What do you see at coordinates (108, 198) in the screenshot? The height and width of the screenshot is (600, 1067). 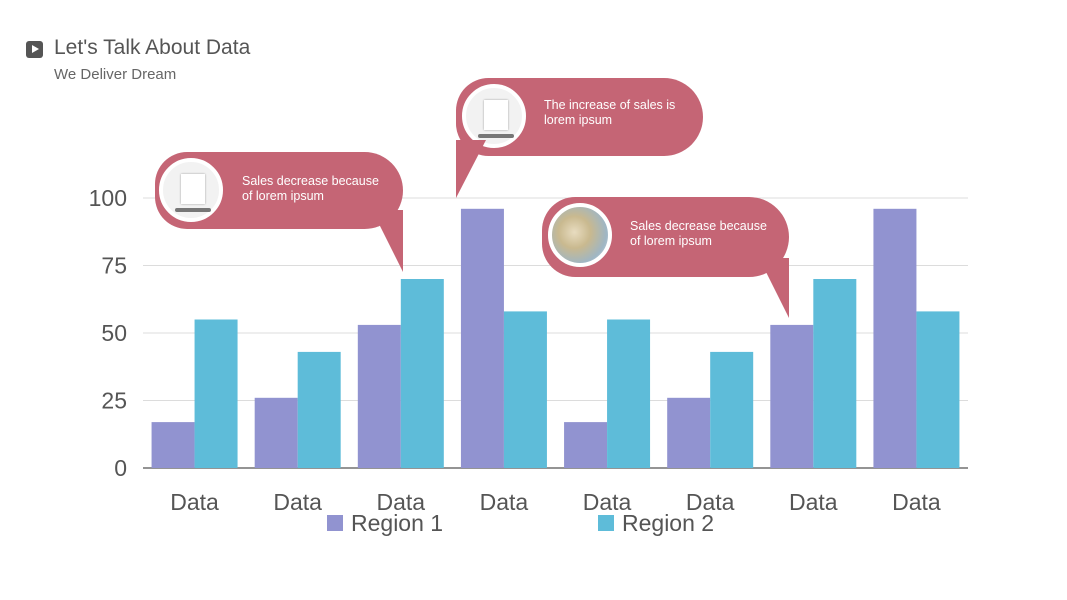 I see `y-tick-label: 100` at bounding box center [108, 198].